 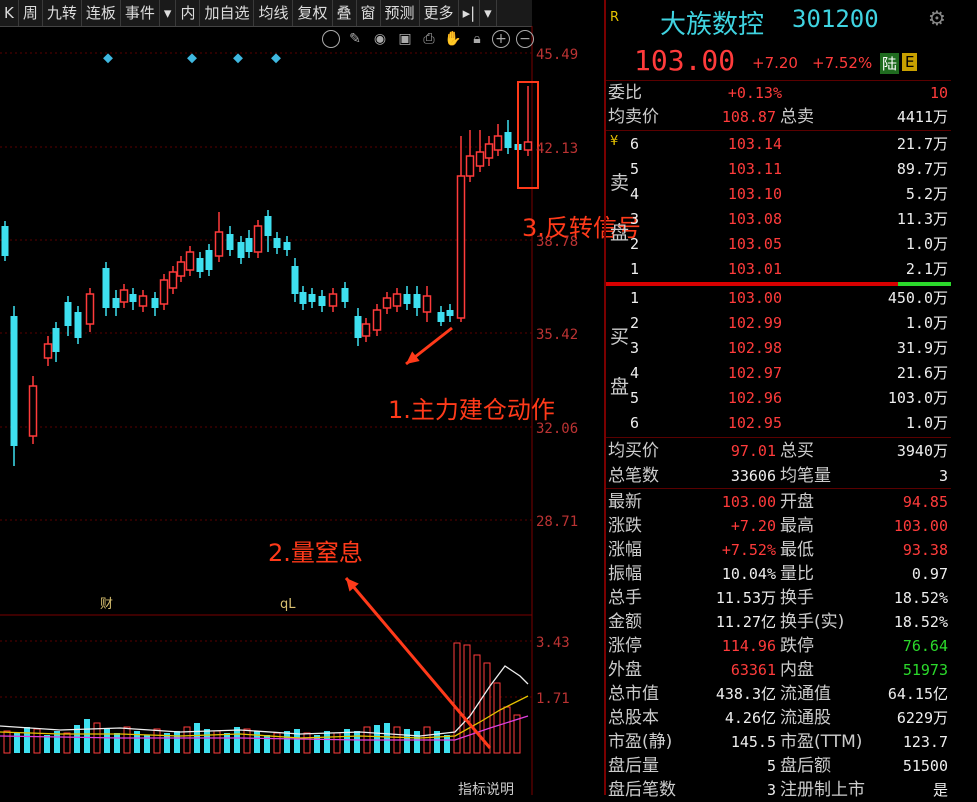 I want to click on buy-level-num: 4, so click(x=635, y=373).